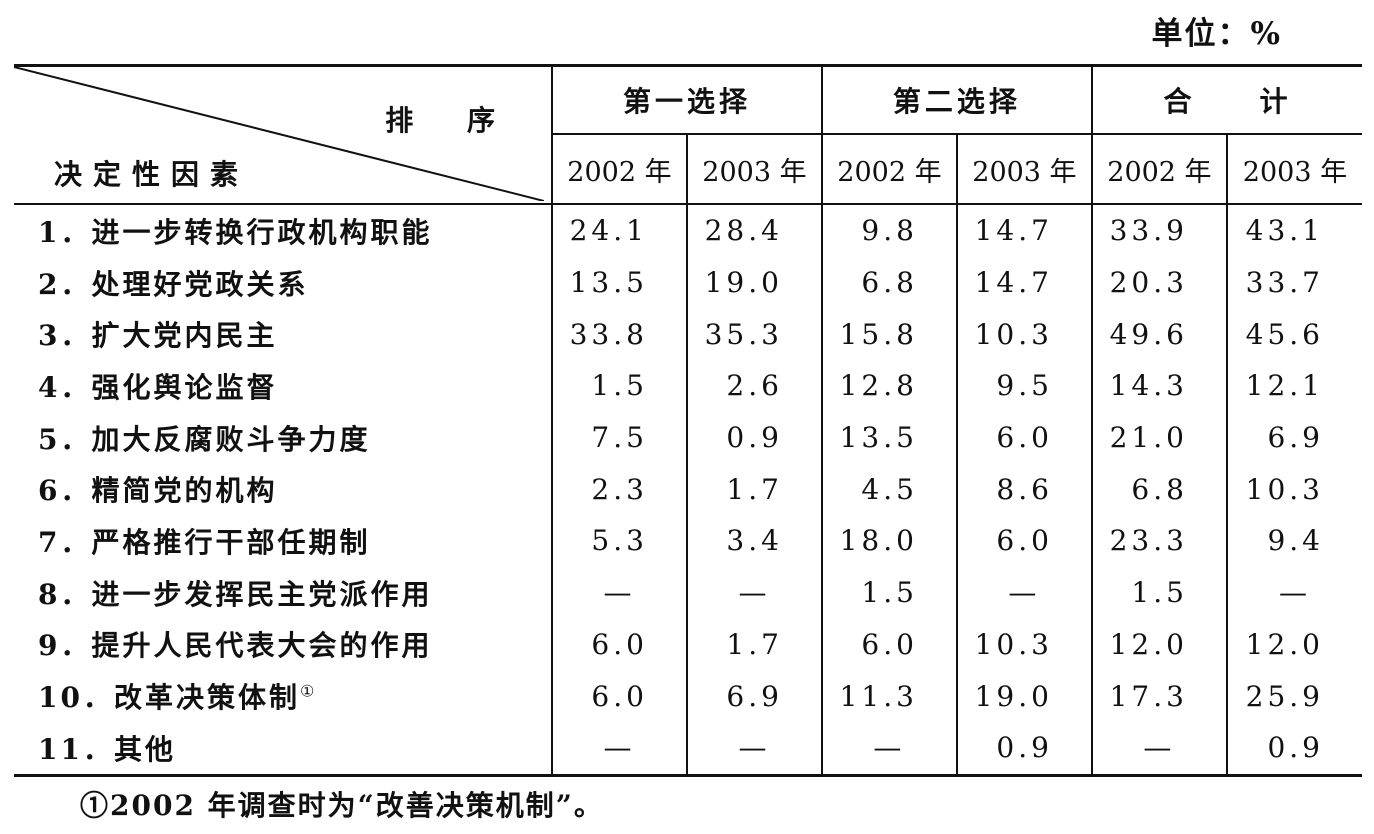 The height and width of the screenshot is (834, 1374). I want to click on row-label: 9．提升人民代表大会的作用, so click(283, 645).